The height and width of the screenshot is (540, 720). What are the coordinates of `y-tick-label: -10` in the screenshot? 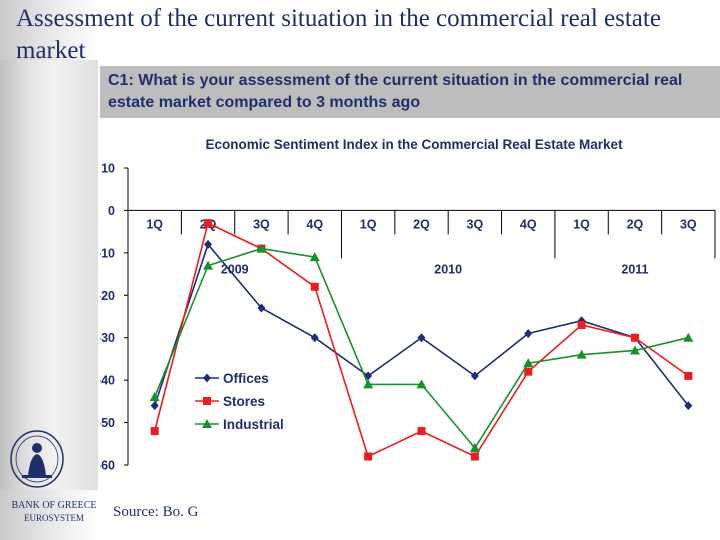 It's located at (107, 253).